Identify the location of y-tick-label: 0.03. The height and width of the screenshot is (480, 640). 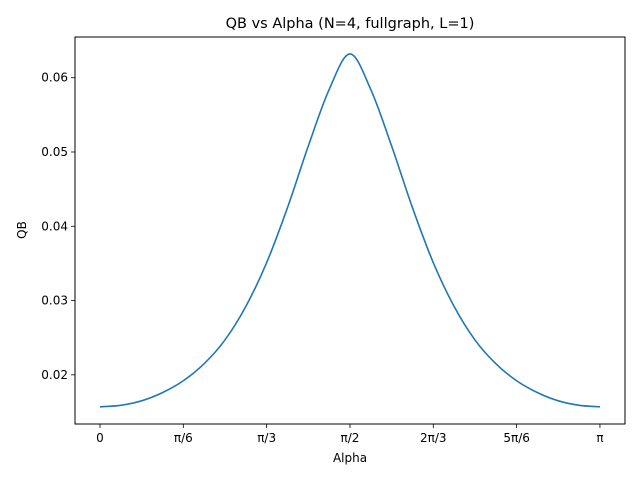
(54, 301).